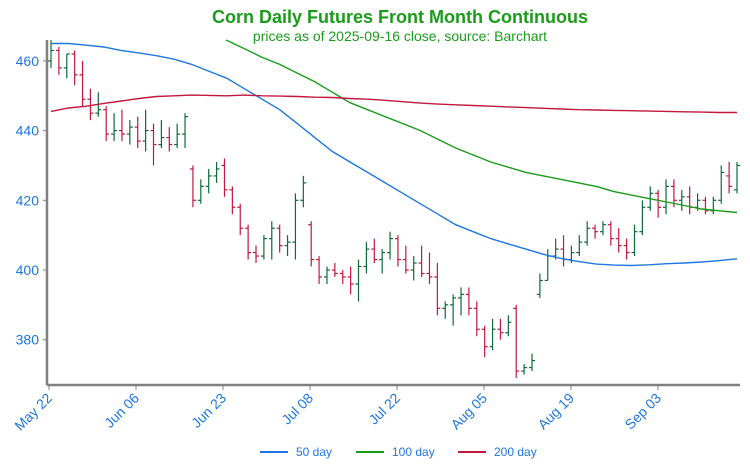  What do you see at coordinates (555, 411) in the screenshot?
I see `x-tick-label: Aug 19` at bounding box center [555, 411].